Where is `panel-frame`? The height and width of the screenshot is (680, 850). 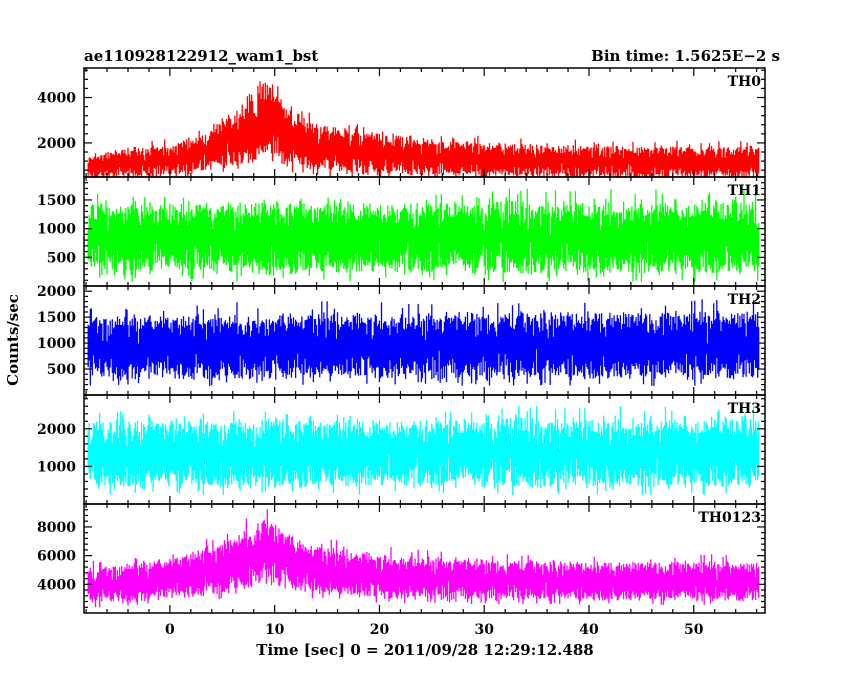 panel-frame is located at coordinates (424, 558).